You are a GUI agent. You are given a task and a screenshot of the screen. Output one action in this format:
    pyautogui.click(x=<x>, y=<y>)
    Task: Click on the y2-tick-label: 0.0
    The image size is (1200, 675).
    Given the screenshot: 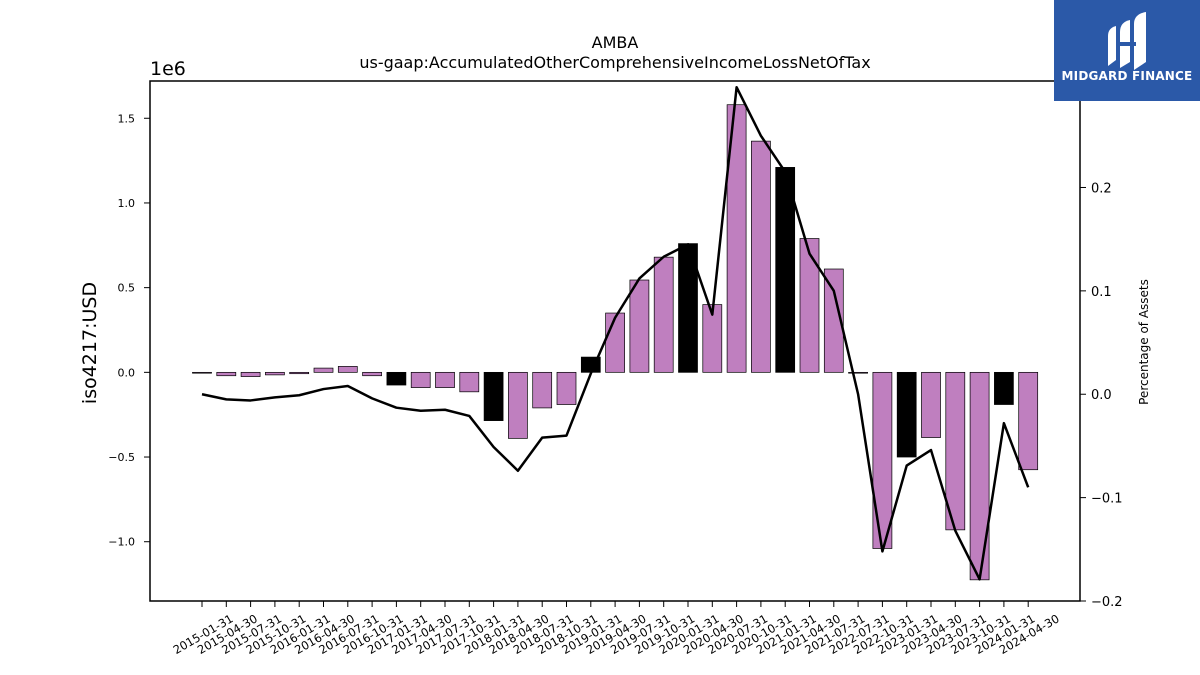 What is the action you would take?
    pyautogui.click(x=1101, y=395)
    